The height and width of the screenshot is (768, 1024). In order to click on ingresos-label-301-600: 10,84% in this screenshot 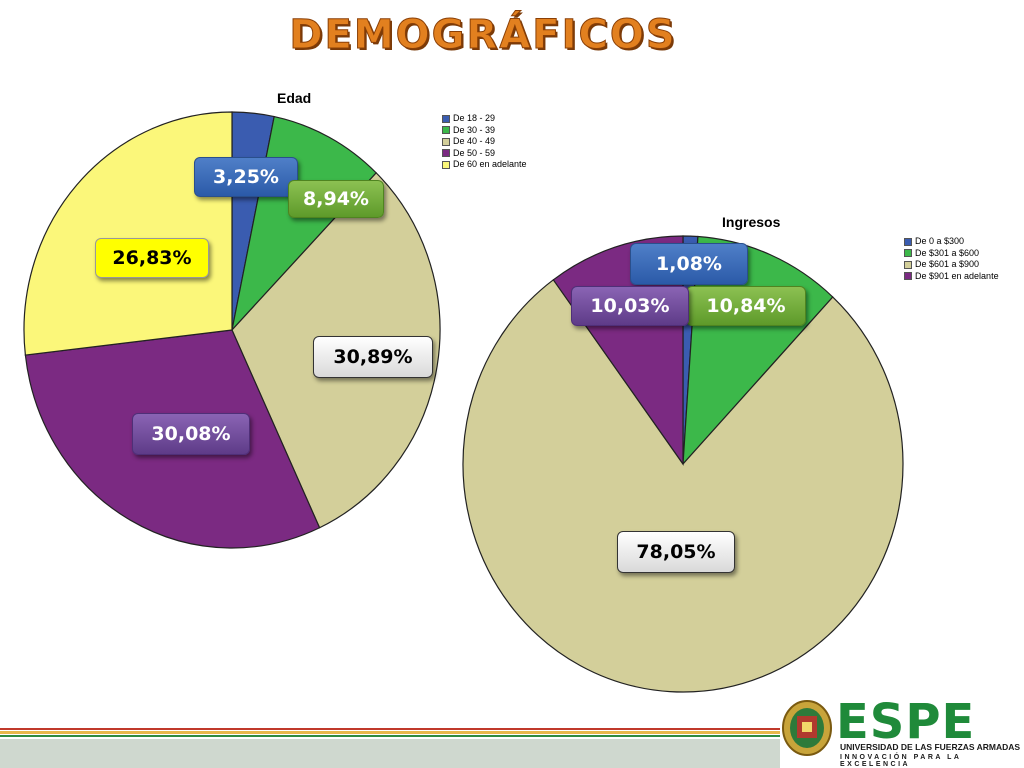, I will do `click(746, 306)`.